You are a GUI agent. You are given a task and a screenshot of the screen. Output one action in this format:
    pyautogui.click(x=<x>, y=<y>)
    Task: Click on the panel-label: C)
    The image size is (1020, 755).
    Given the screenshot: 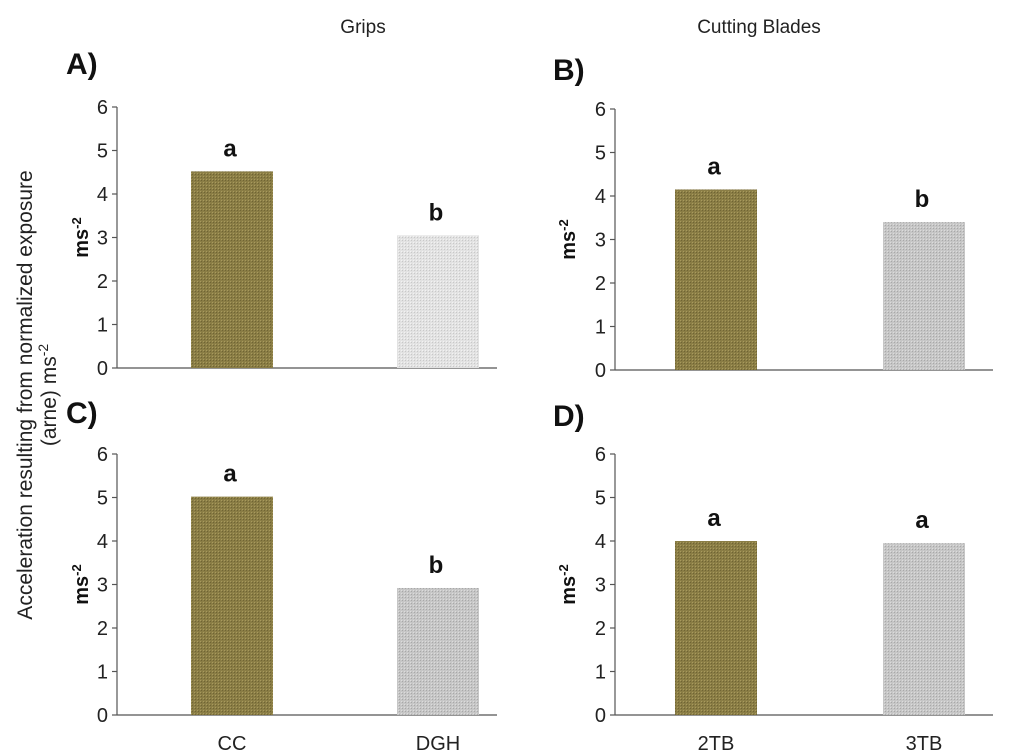 What is the action you would take?
    pyautogui.click(x=82, y=413)
    